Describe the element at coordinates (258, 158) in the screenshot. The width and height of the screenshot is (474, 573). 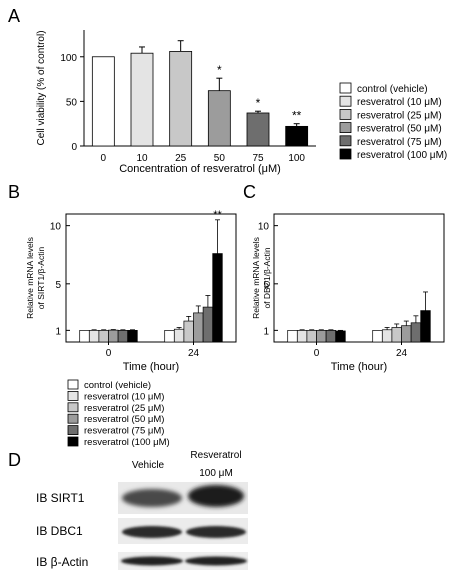
I see `x-tick-label: 75` at that location.